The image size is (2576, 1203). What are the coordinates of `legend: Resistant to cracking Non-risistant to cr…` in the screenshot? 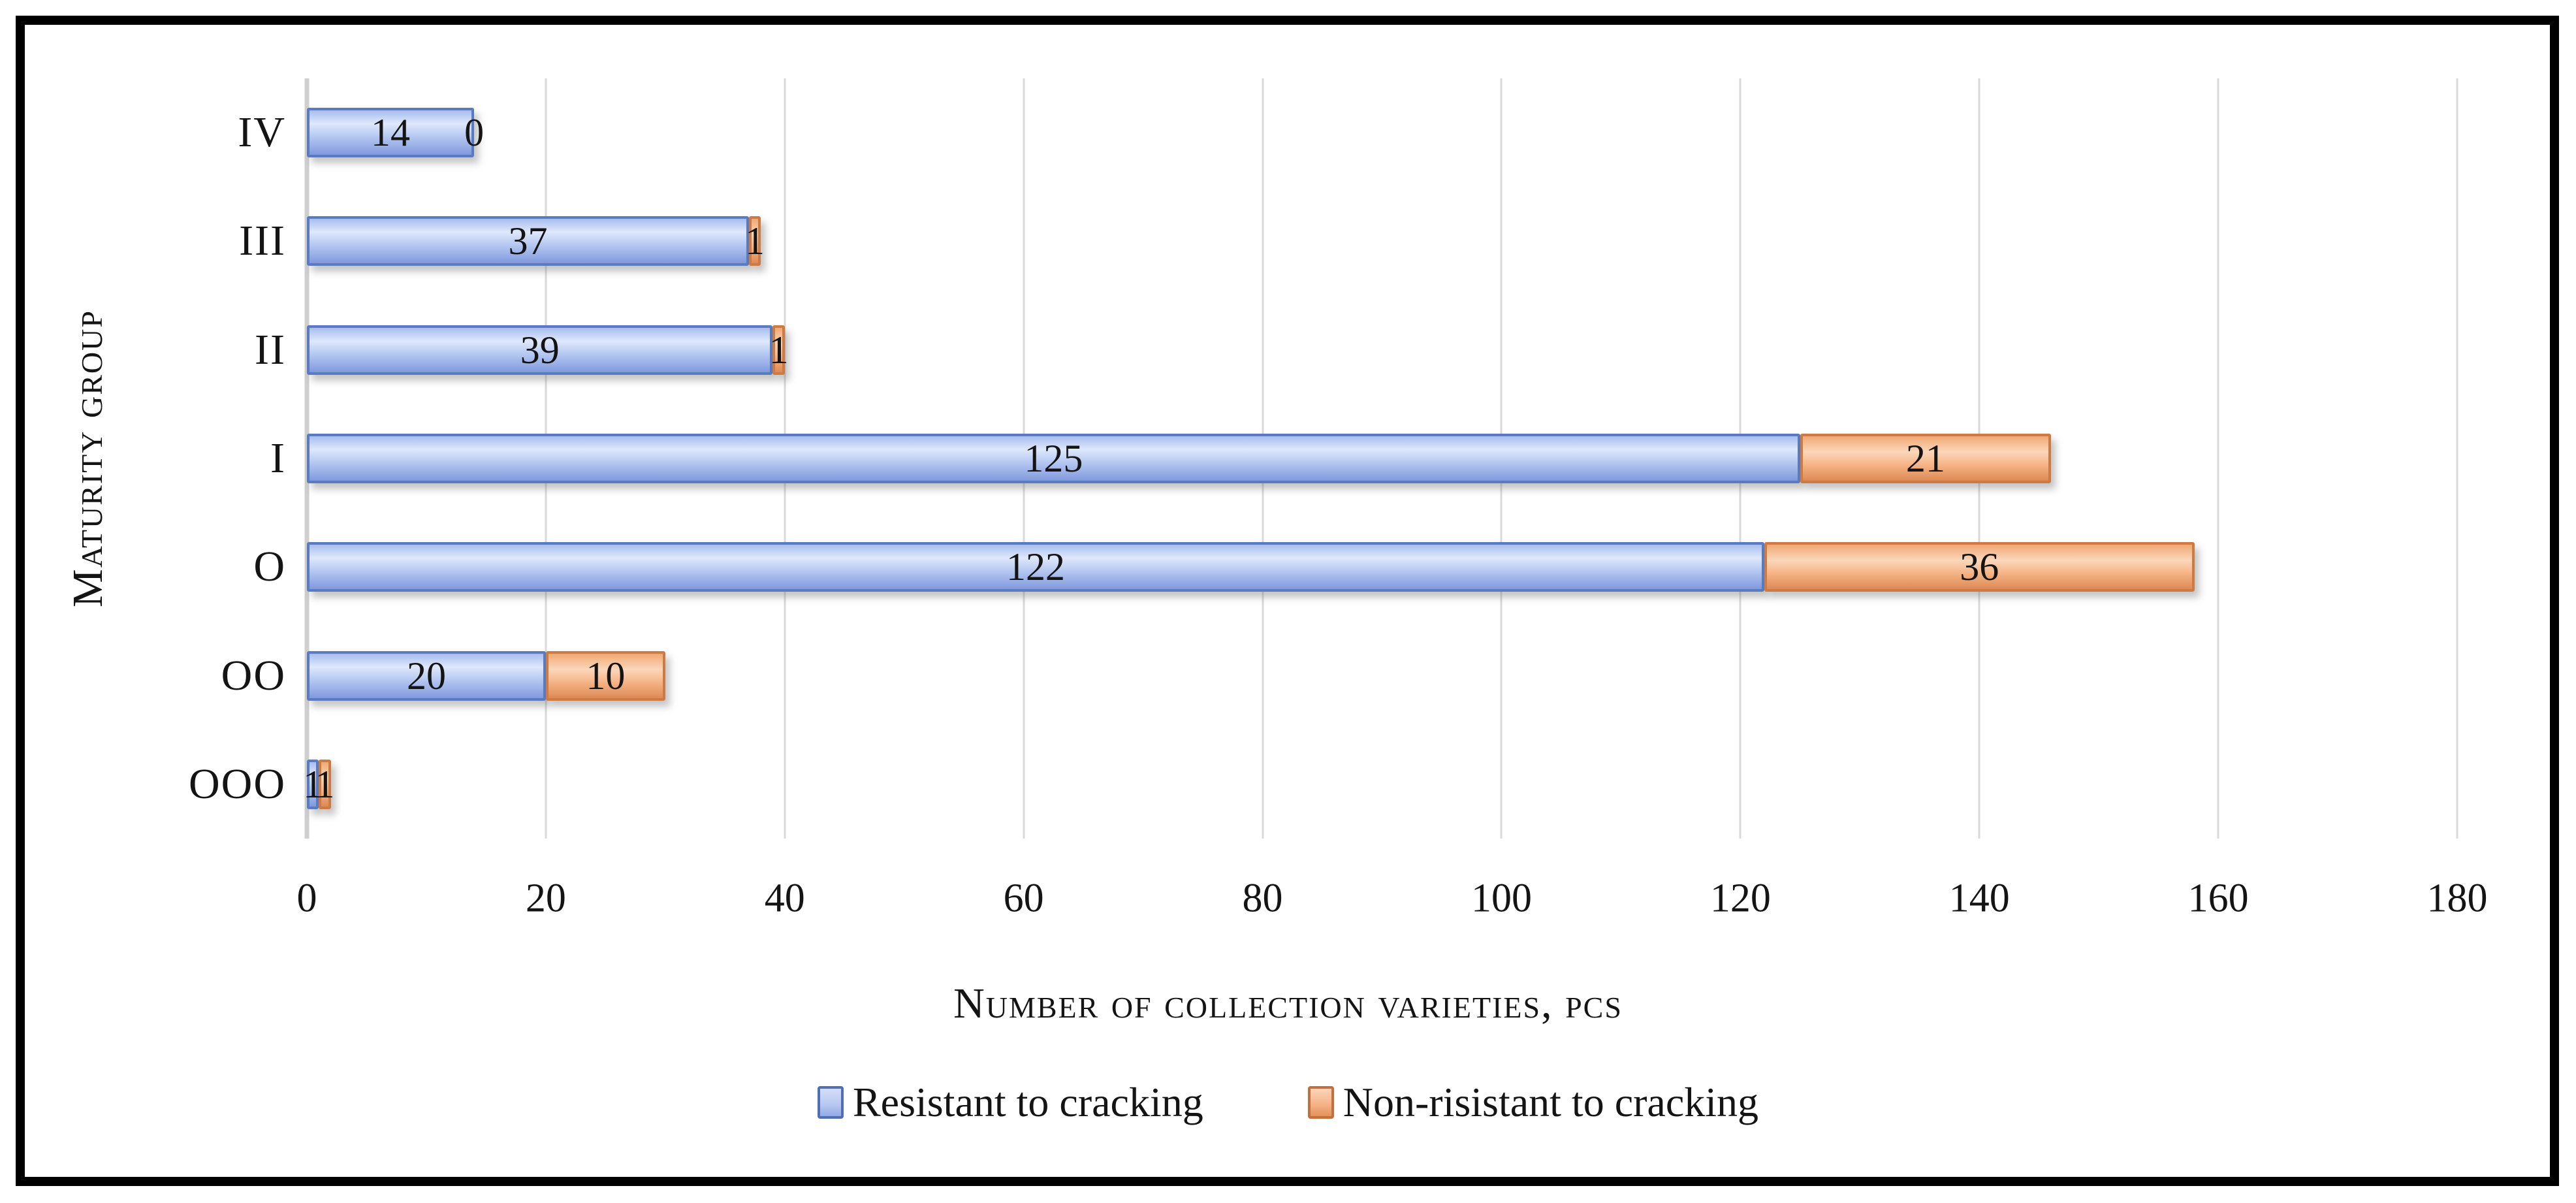 It's located at (1288, 1102).